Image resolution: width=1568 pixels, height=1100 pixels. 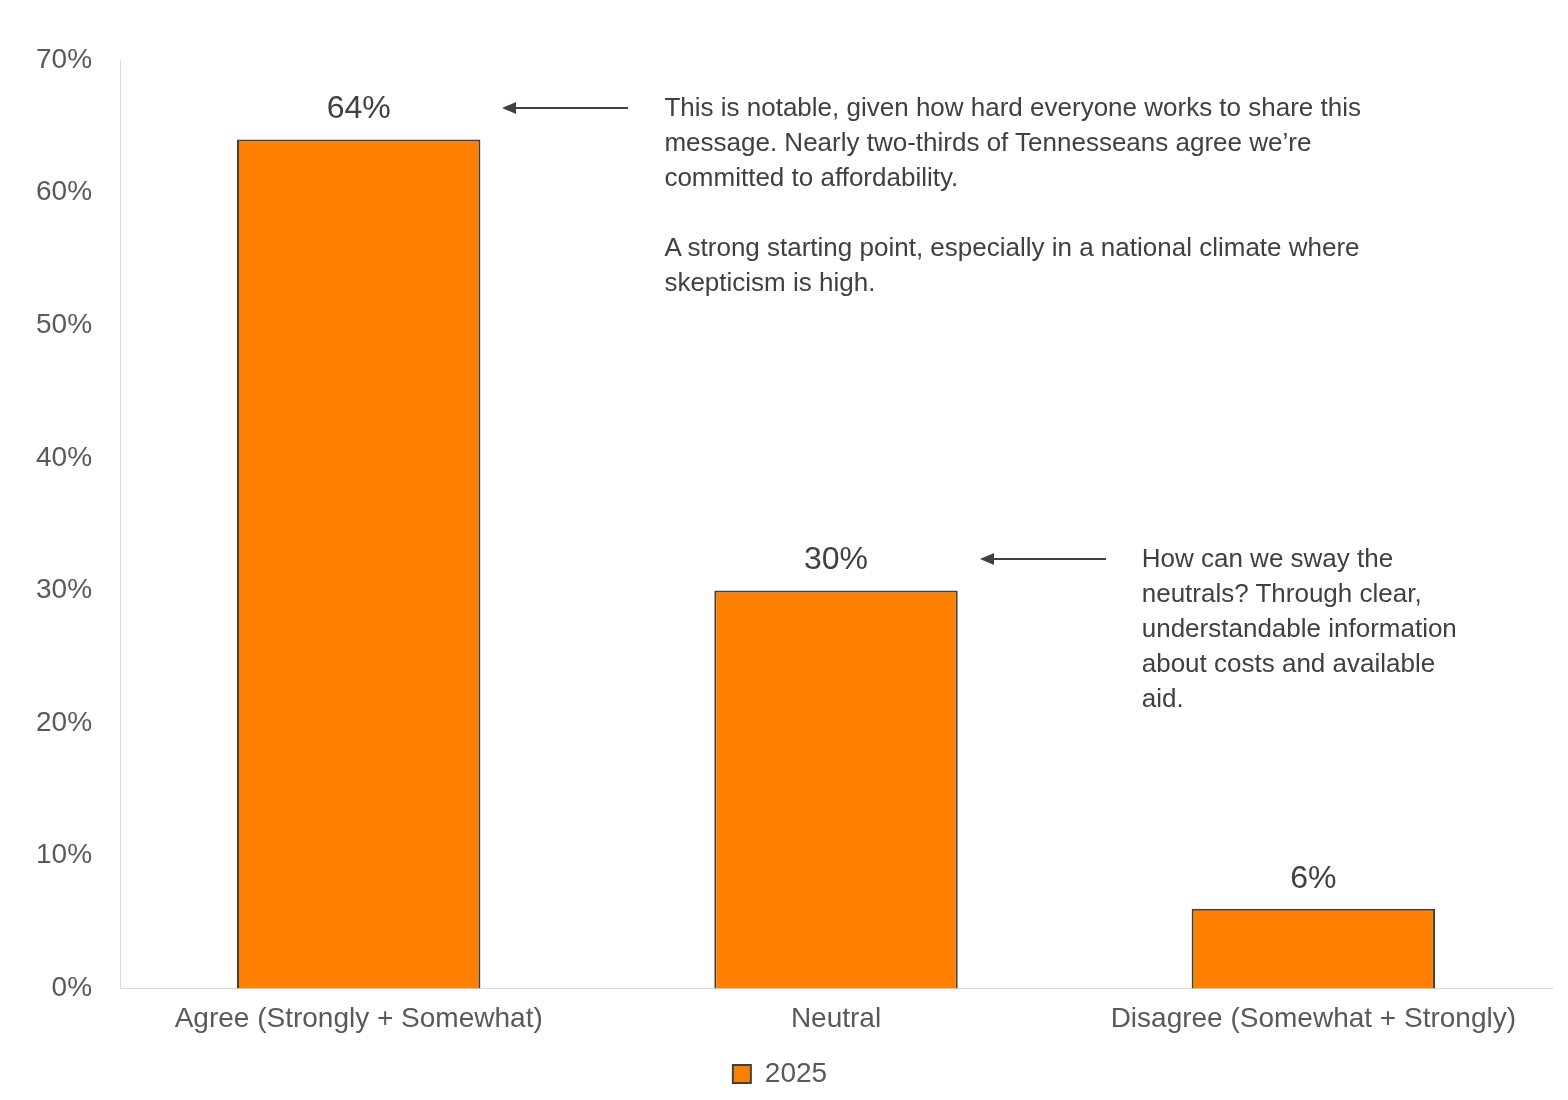 What do you see at coordinates (836, 1017) in the screenshot?
I see `x-tick-label: Neutral` at bounding box center [836, 1017].